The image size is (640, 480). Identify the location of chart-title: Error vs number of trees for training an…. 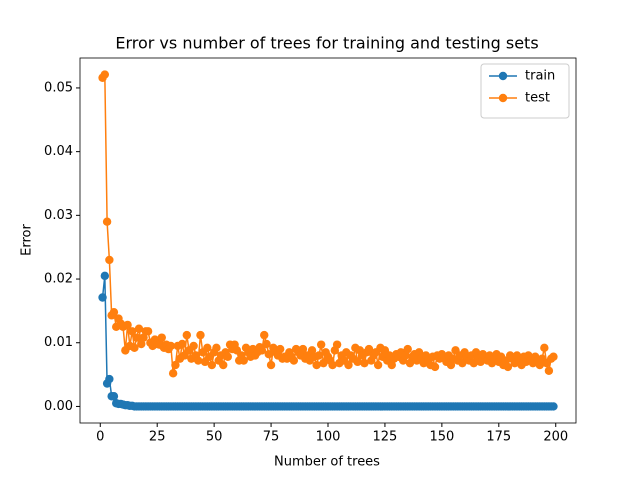
(326, 43).